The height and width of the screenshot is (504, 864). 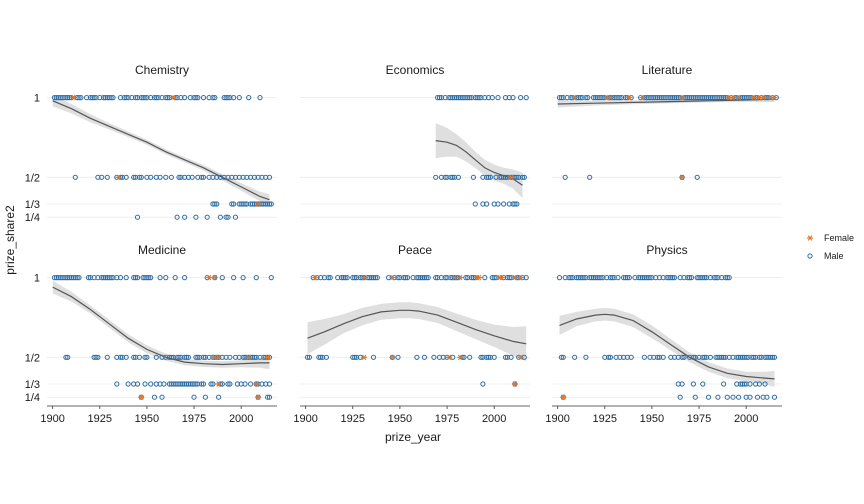 What do you see at coordinates (10, 240) in the screenshot?
I see `y-axis-title: prize_share2` at bounding box center [10, 240].